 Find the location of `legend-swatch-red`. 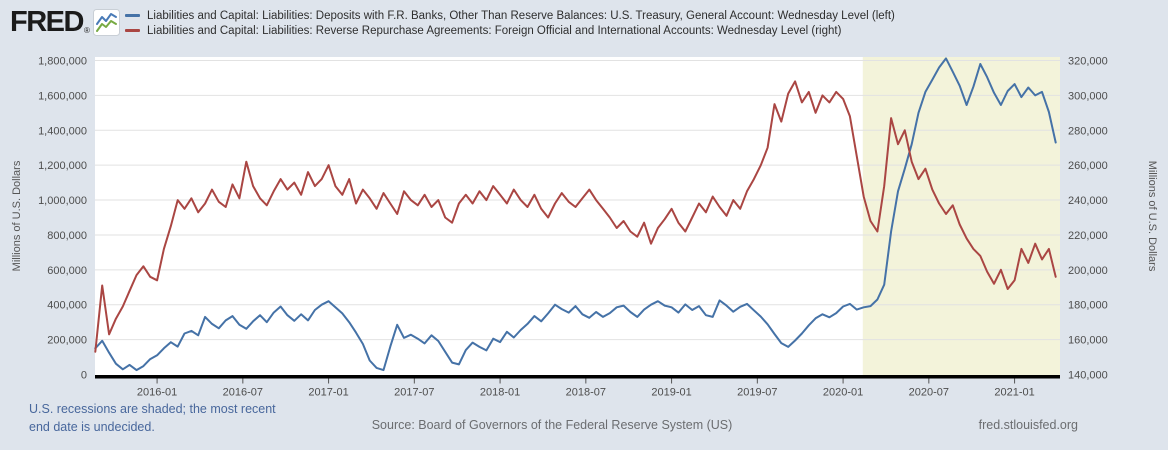

legend-swatch-red is located at coordinates (132, 30).